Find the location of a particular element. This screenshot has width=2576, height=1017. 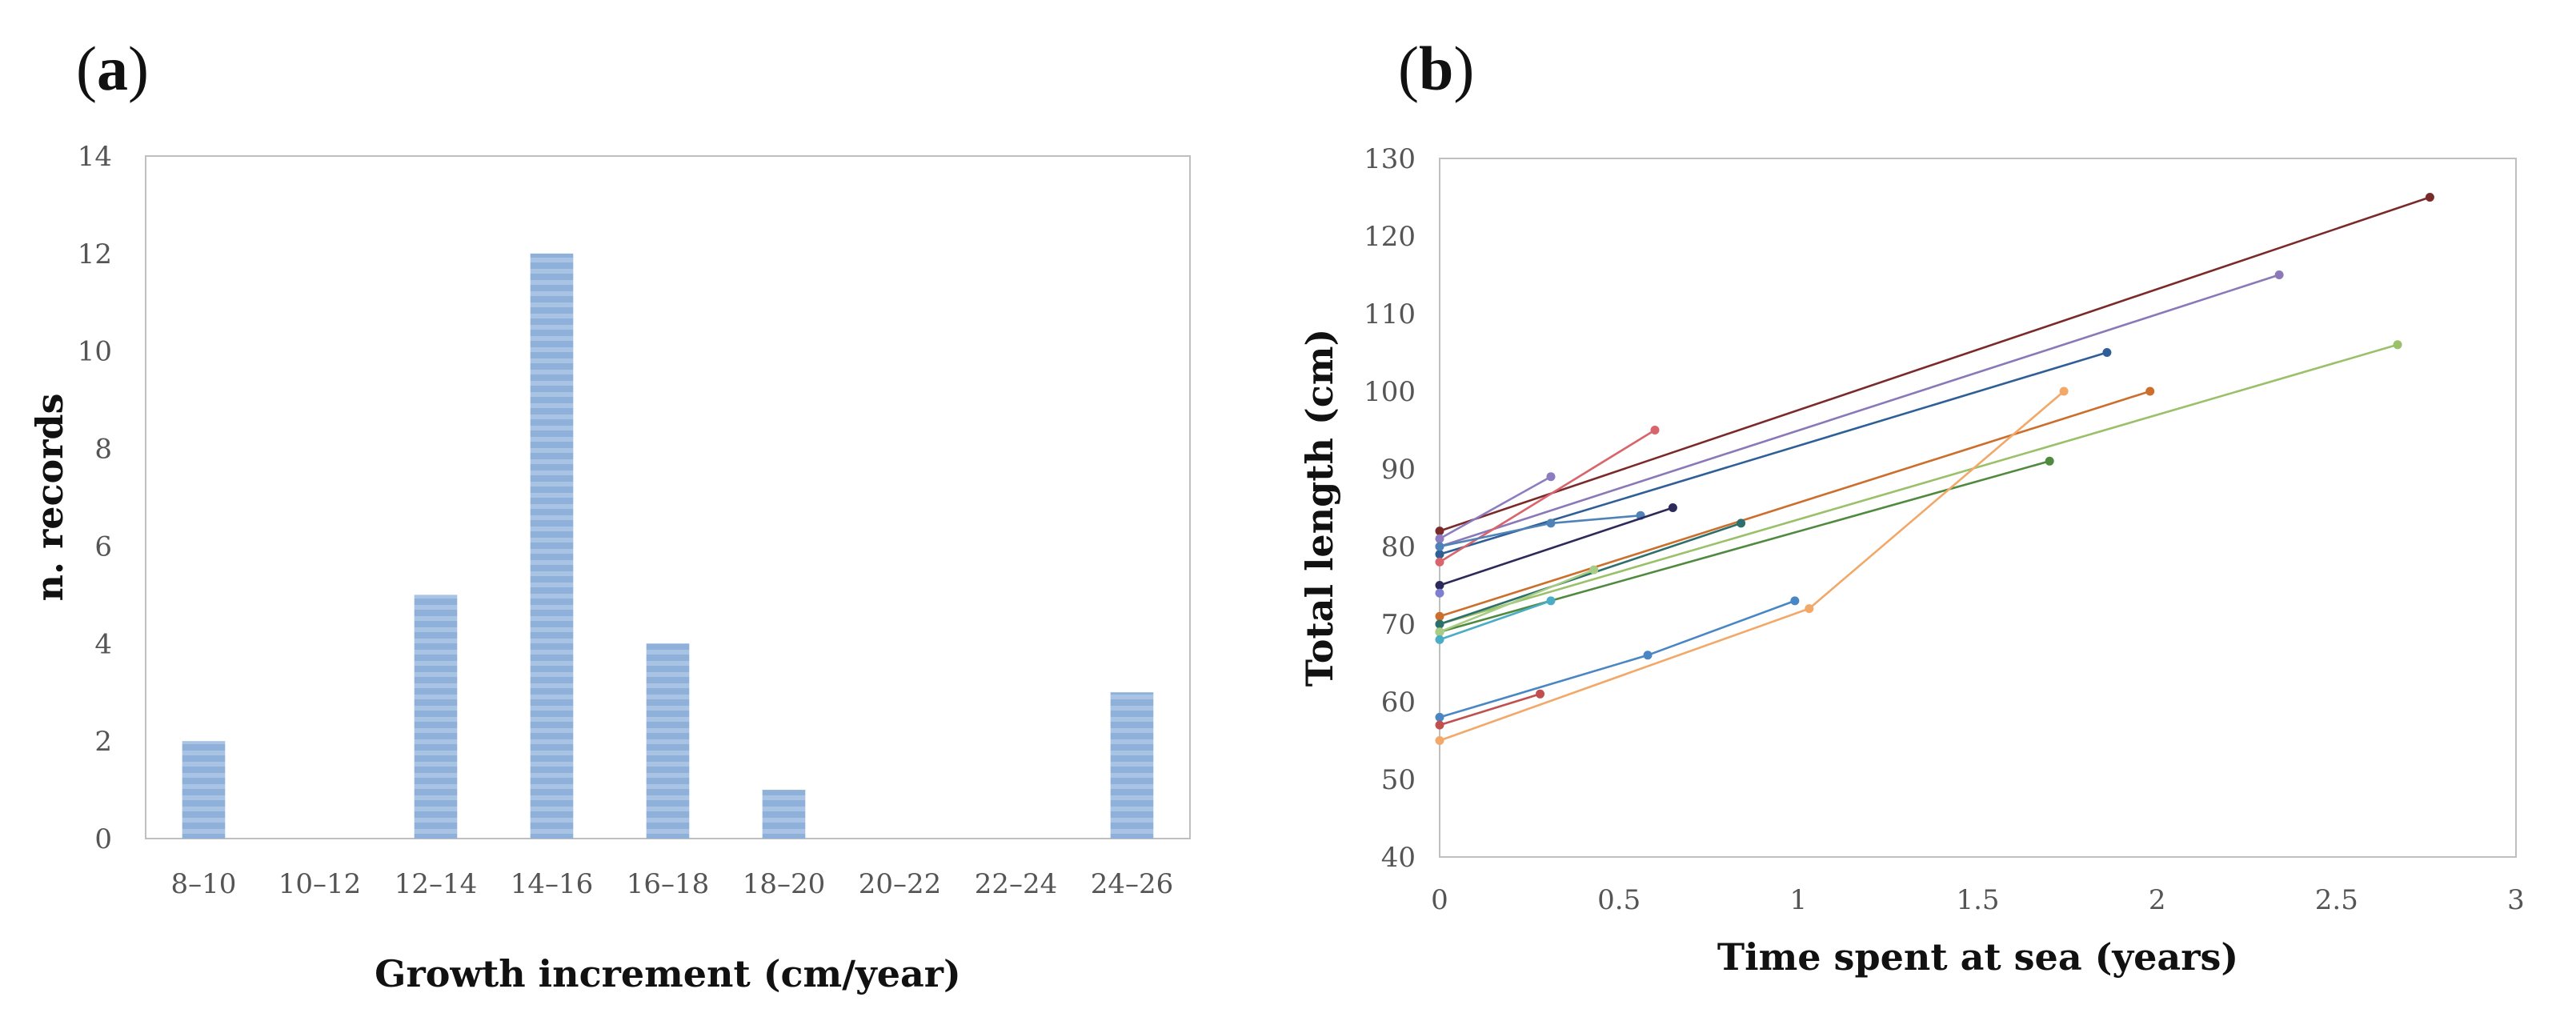

y-tick-label: 40 is located at coordinates (1398, 858).